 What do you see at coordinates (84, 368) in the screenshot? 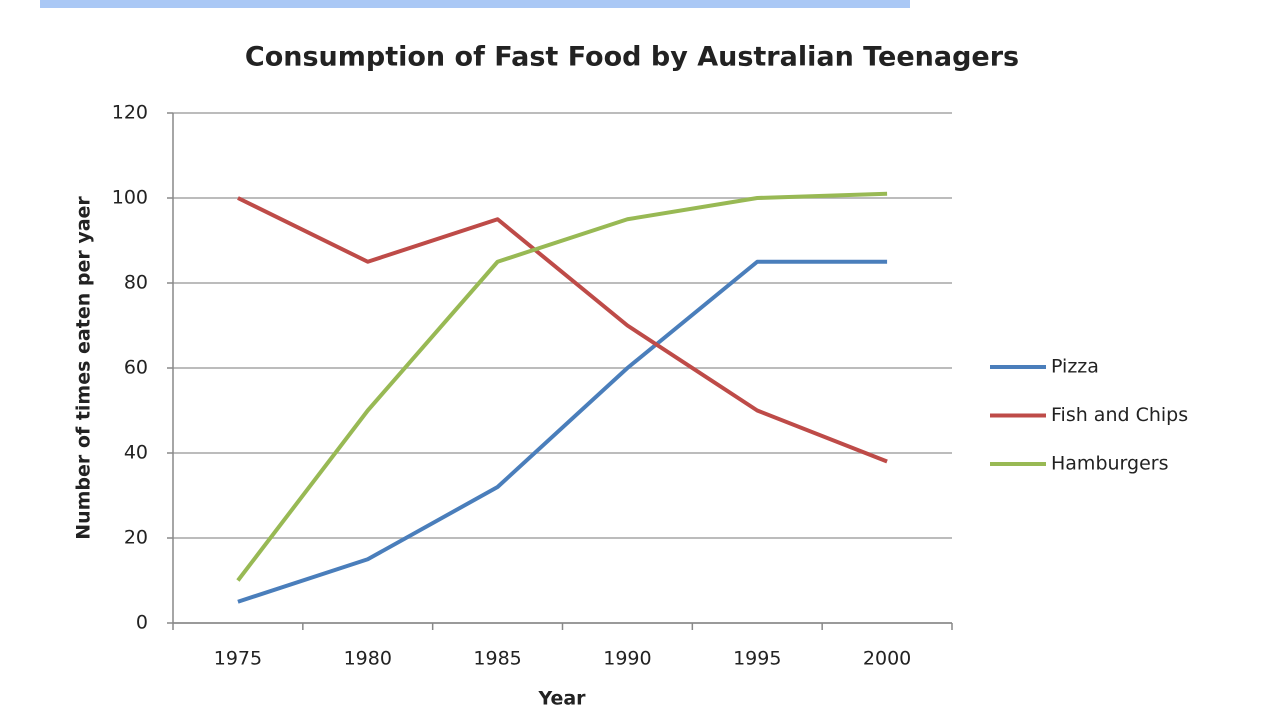
I see `y-axis-title: Number of times eaten per yaer` at bounding box center [84, 368].